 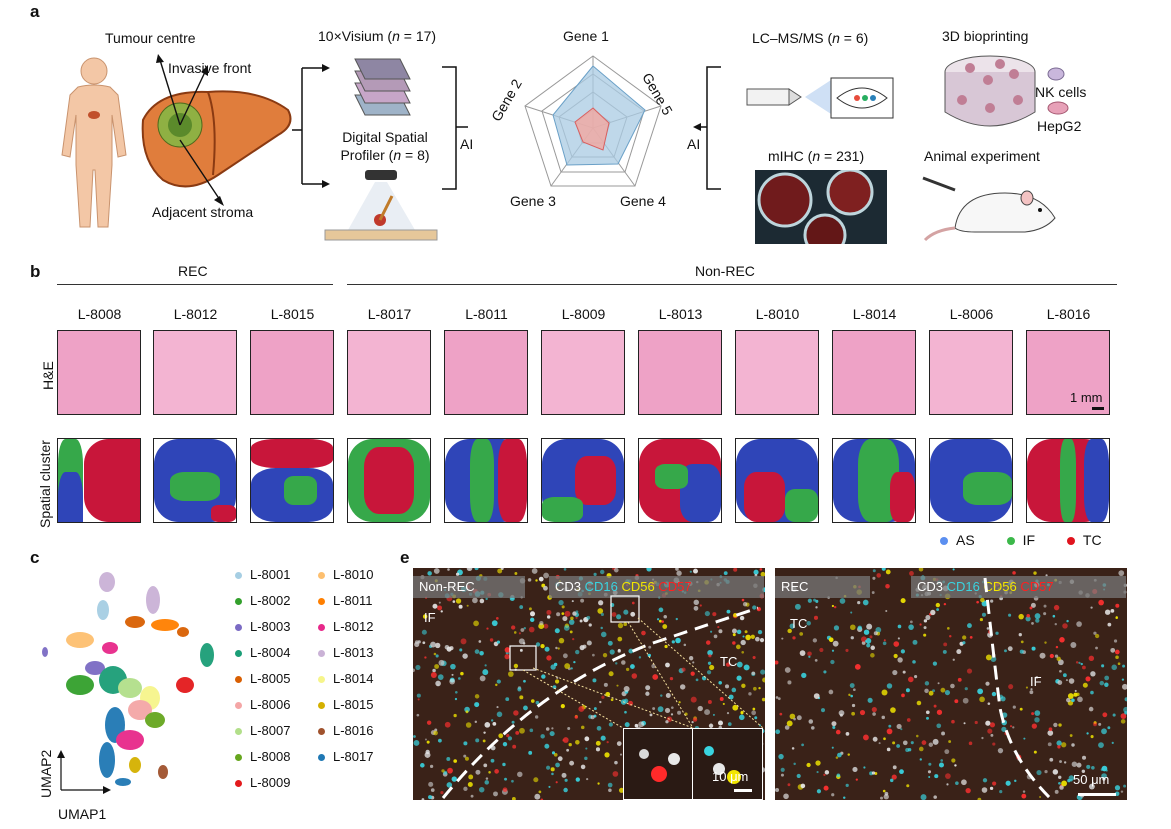 I want to click on non-rec-label-bar: Non-REC, so click(x=469, y=587).